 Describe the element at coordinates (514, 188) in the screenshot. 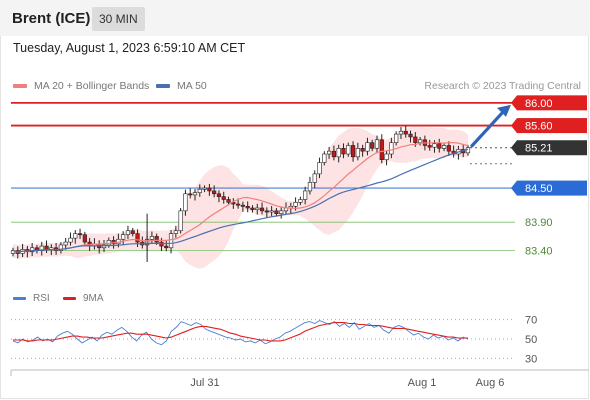

I see `level-label-84-50-pointer` at that location.